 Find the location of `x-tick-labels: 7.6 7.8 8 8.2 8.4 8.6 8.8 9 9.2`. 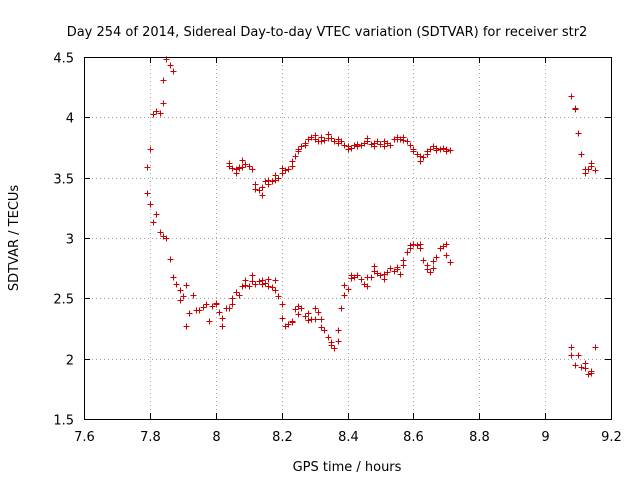

x-tick-labels: 7.6 7.8 8 8.2 8.4 8.6 8.8 9 9.2 is located at coordinates (348, 437).